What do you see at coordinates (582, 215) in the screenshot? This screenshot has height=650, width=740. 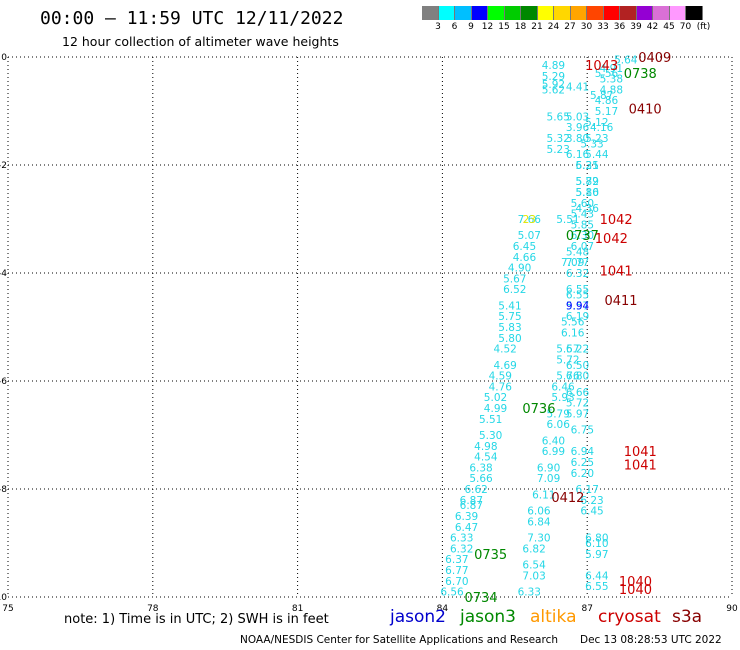 I see `data-point-label: 5.43` at bounding box center [582, 215].